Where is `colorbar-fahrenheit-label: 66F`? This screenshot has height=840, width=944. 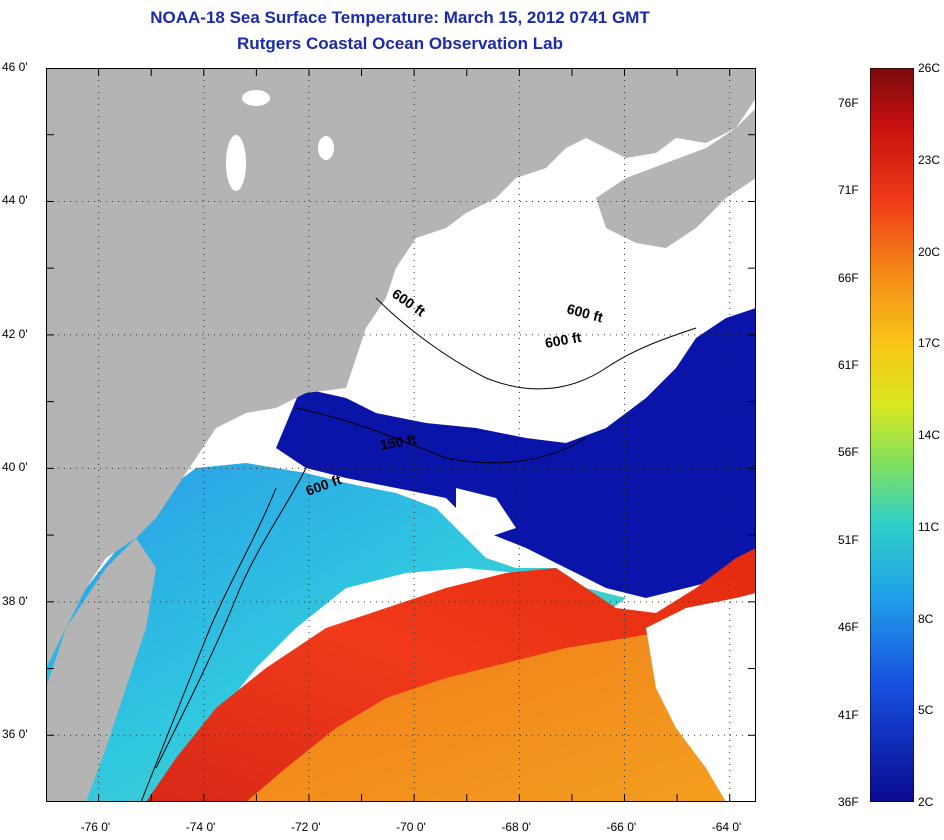 colorbar-fahrenheit-label: 66F is located at coordinates (848, 277).